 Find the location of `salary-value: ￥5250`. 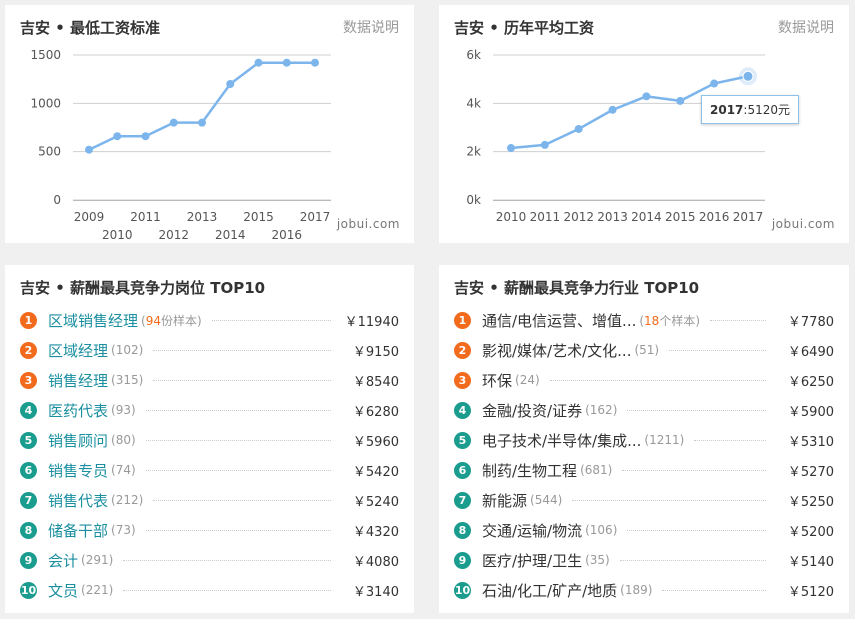

salary-value: ￥5250 is located at coordinates (810, 502).